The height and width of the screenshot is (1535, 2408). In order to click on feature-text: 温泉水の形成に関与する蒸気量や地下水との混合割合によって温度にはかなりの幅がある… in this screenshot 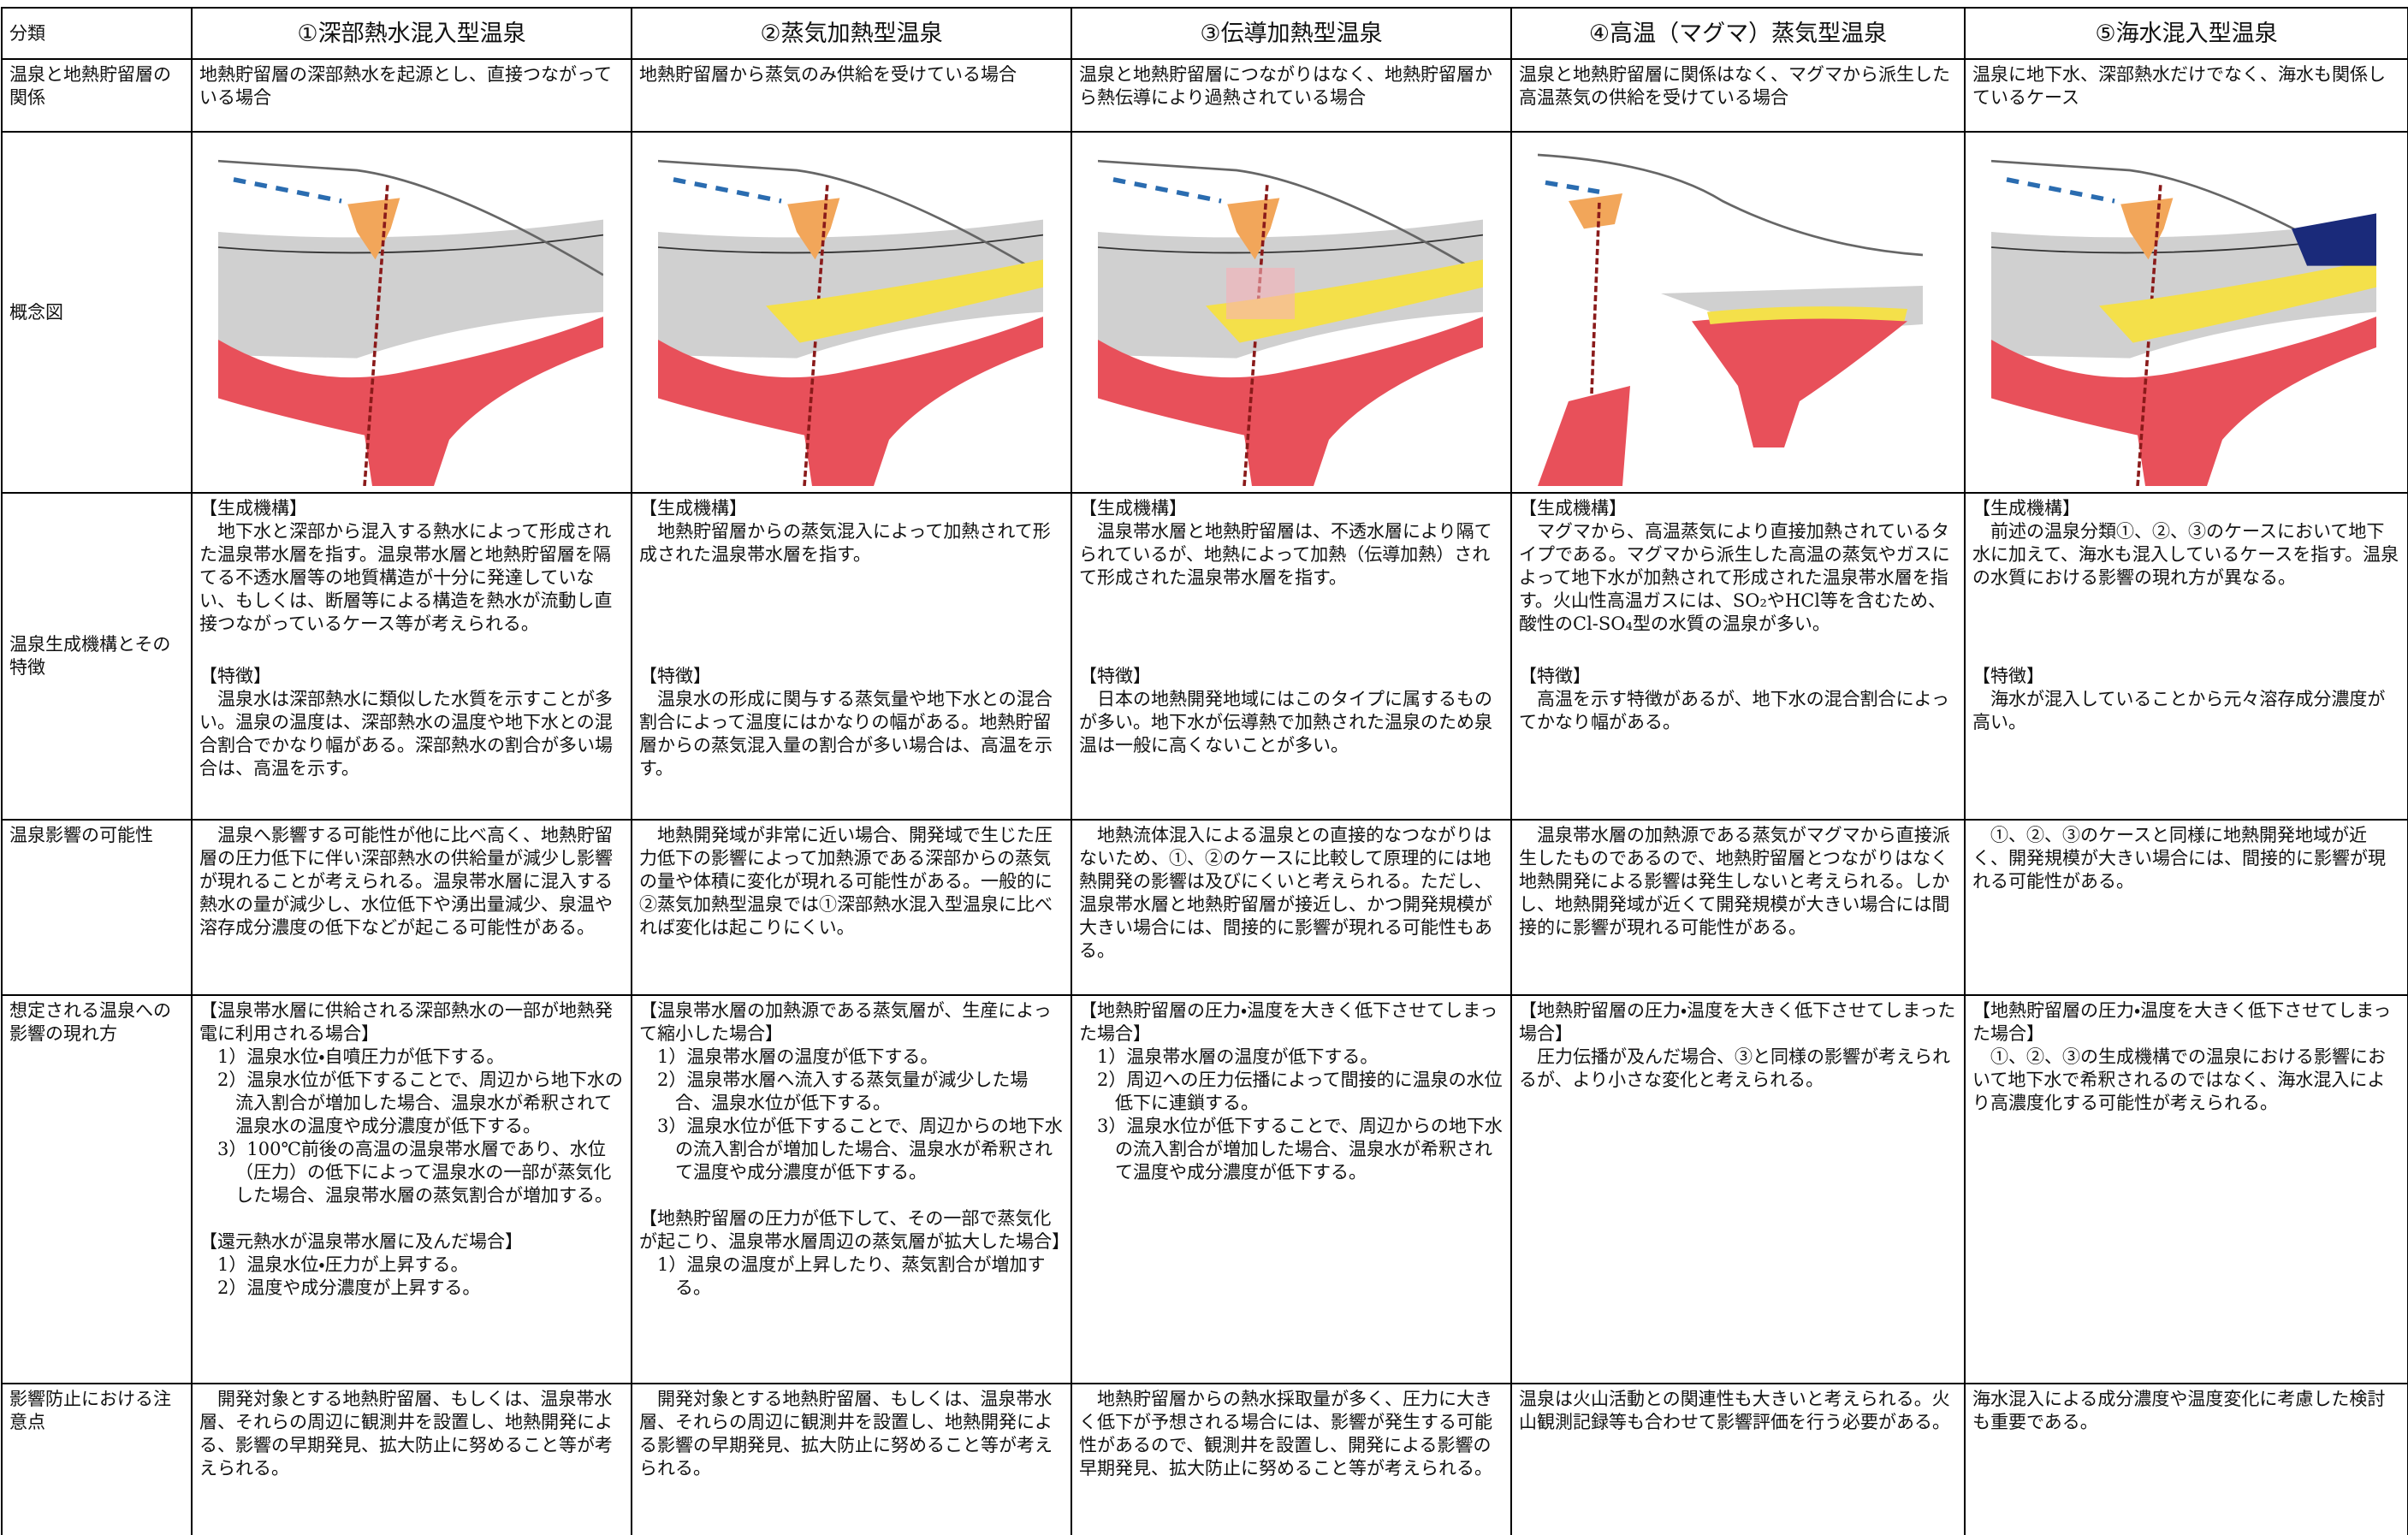, I will do `click(846, 734)`.